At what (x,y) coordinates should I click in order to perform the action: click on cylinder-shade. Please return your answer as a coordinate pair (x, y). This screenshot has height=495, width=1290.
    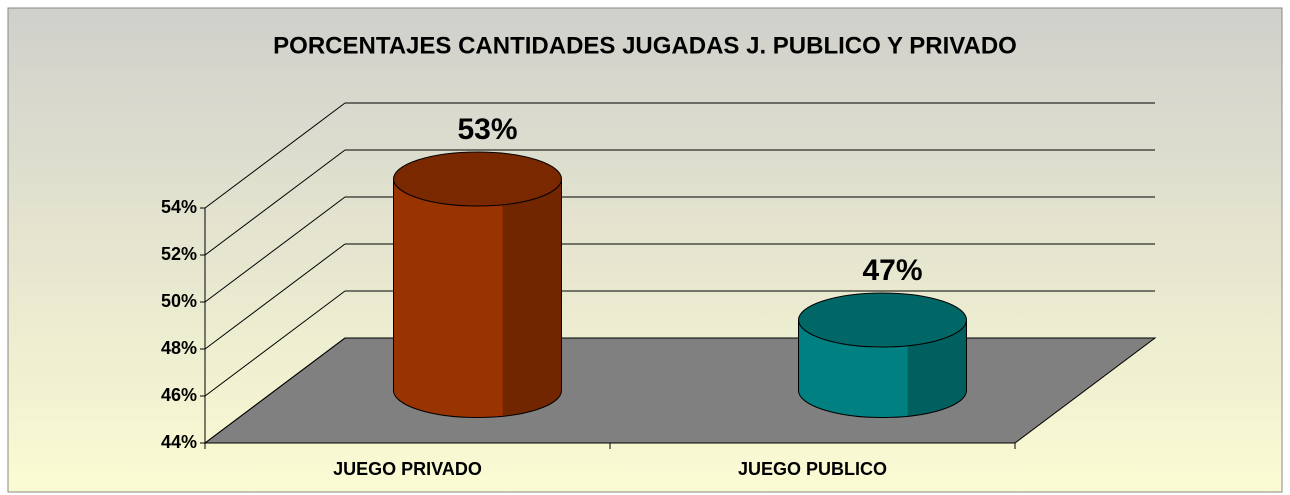
    Looking at the image, I should click on (532, 298).